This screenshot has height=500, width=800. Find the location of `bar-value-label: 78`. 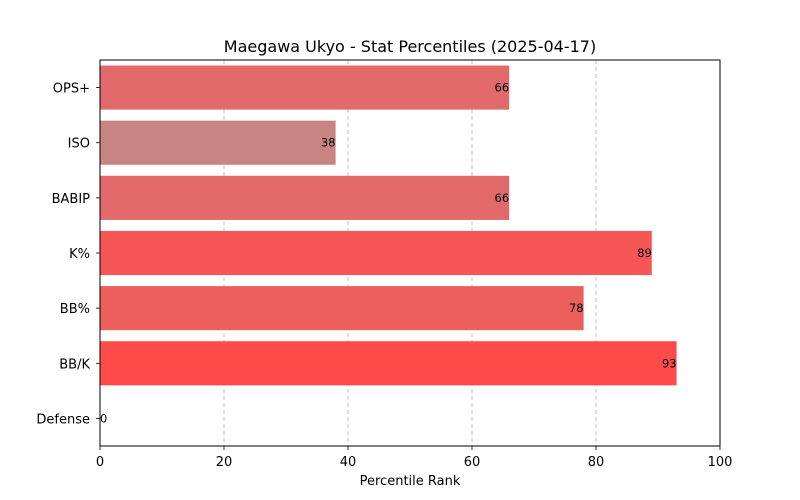

bar-value-label: 78 is located at coordinates (576, 308).